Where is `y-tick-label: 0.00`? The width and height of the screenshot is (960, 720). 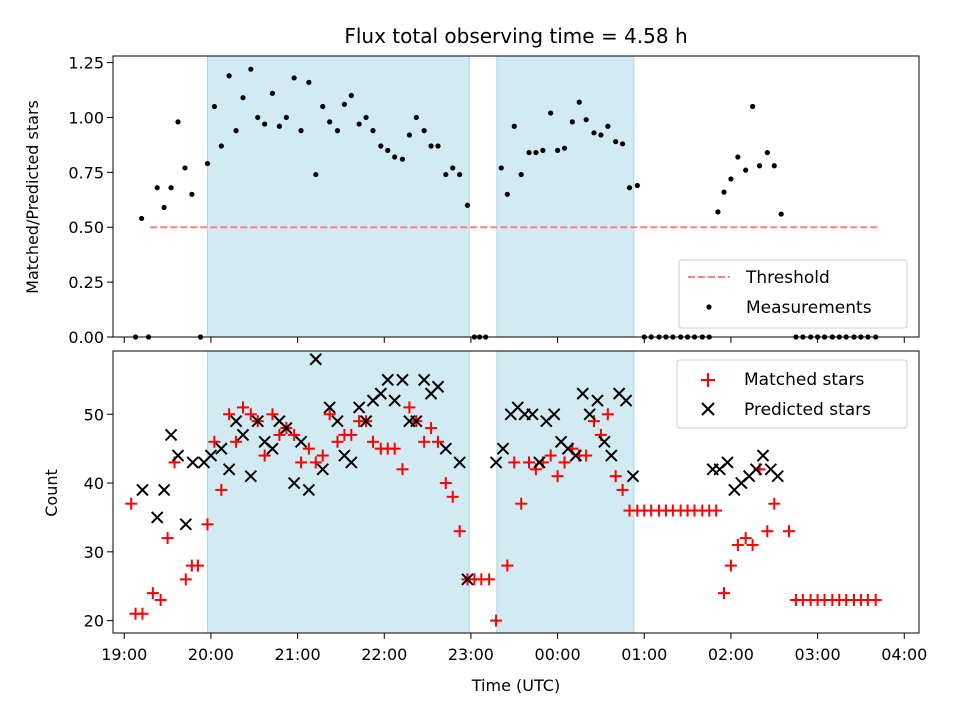 y-tick-label: 0.00 is located at coordinates (86, 337).